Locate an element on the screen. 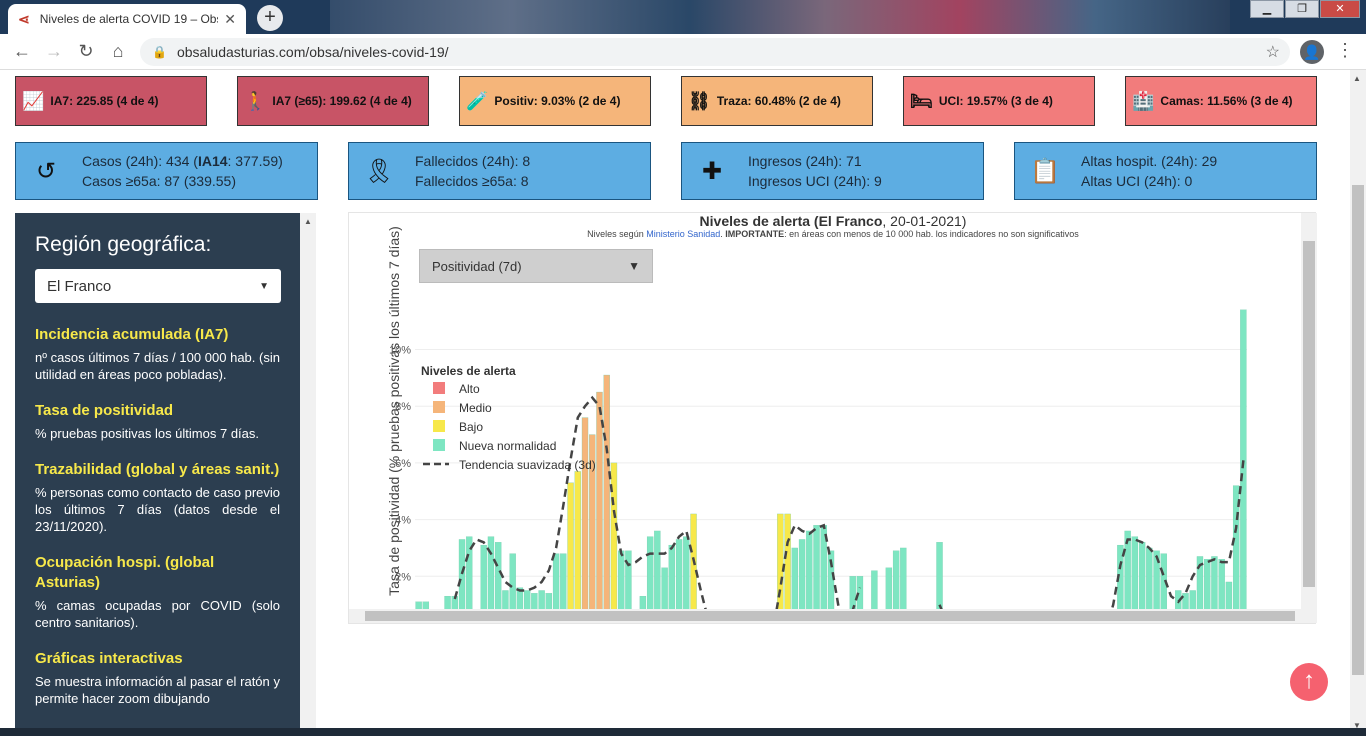 This screenshot has height=736, width=1366. page-scrollbar: ▲ ▼ is located at coordinates (1358, 403).